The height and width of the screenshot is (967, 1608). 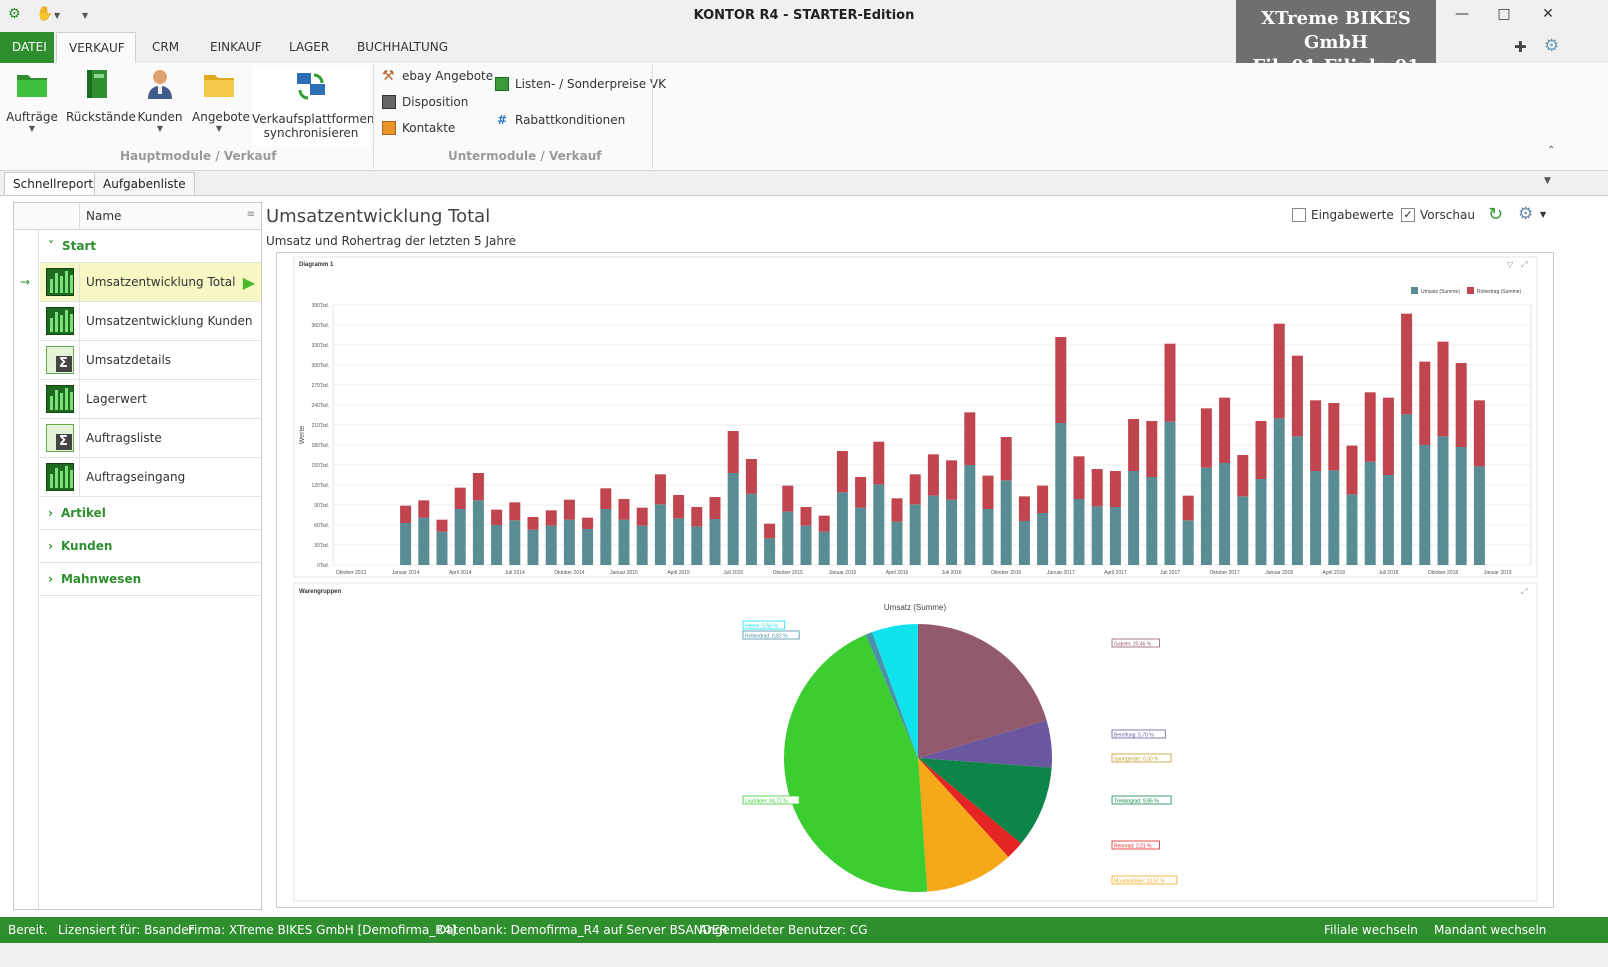 What do you see at coordinates (104, 216) in the screenshot?
I see `column-name-header: Name` at bounding box center [104, 216].